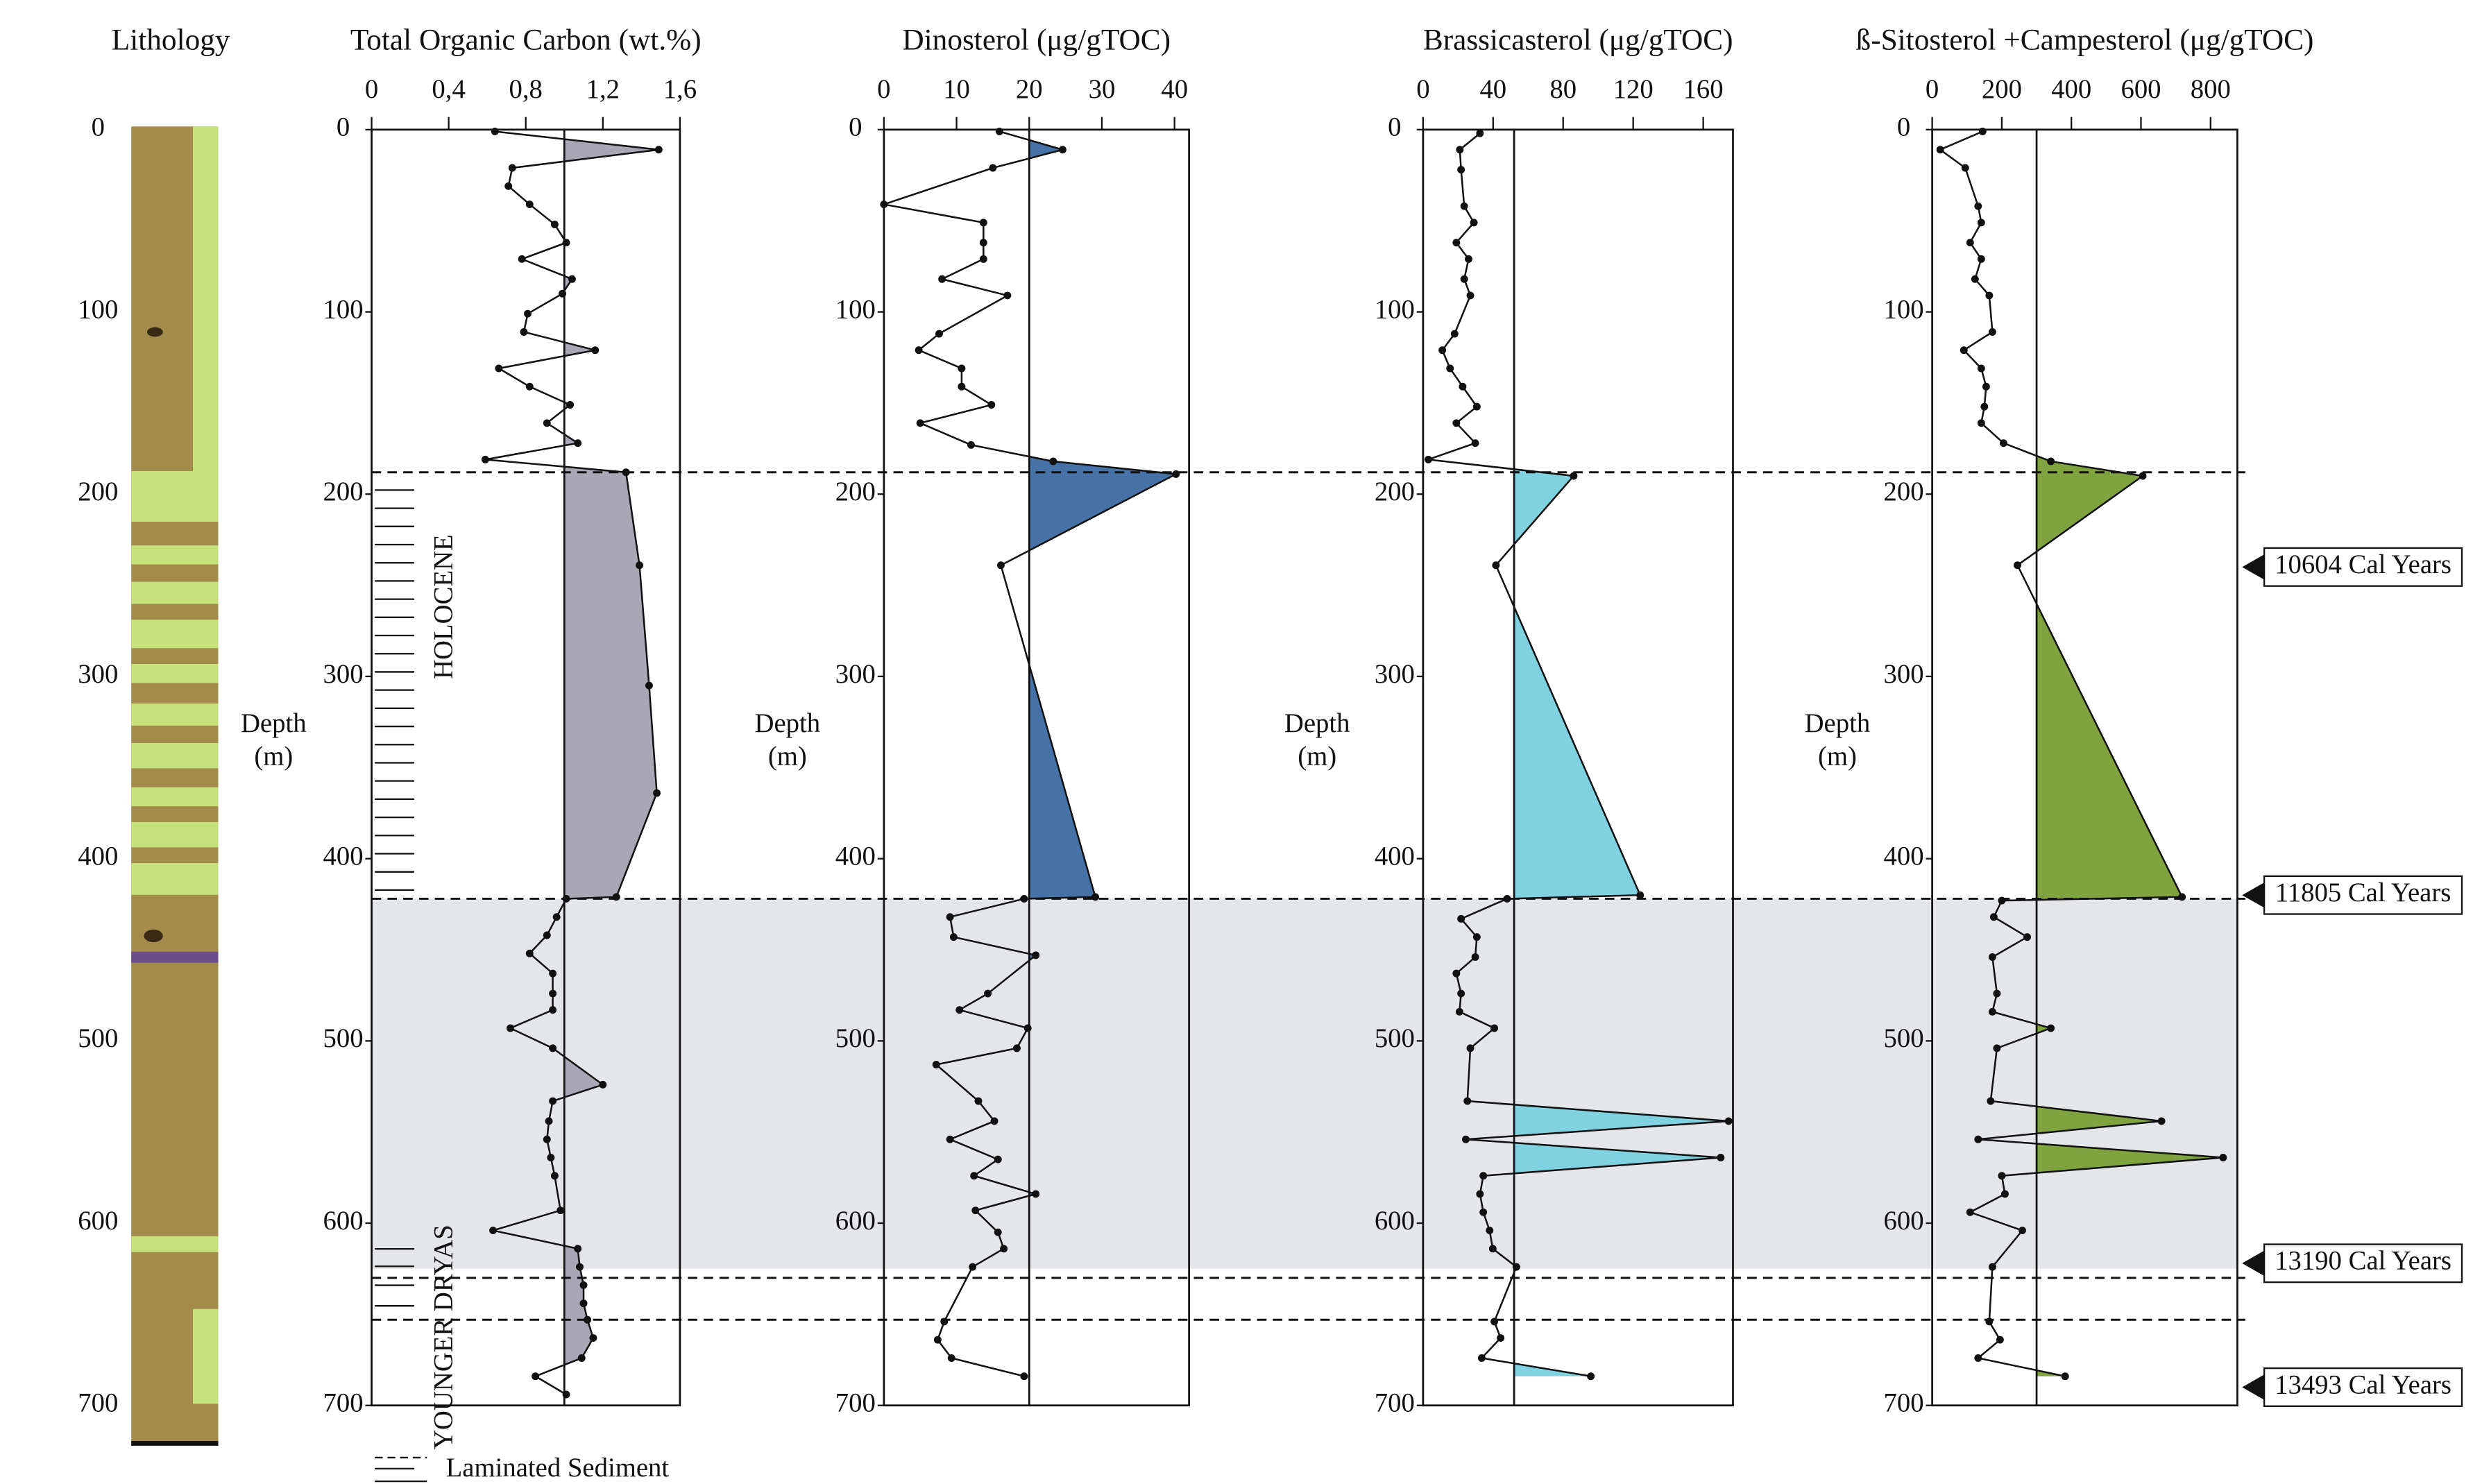 Image resolution: width=2473 pixels, height=1484 pixels. I want to click on x-tick-label: 0, so click(884, 89).